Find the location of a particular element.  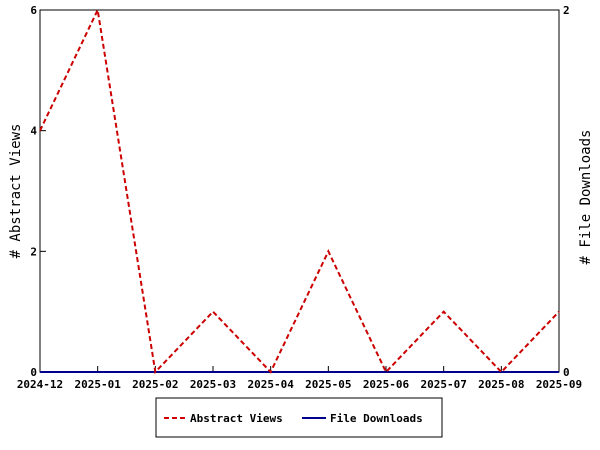

x-tick-label: 2025-03 is located at coordinates (213, 384).